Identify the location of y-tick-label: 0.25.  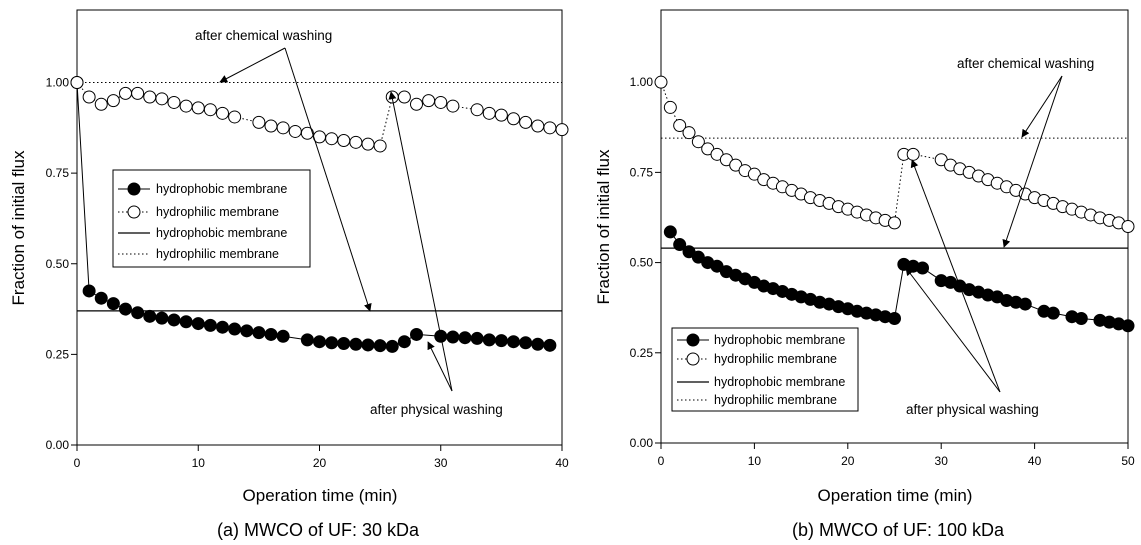
(642, 353).